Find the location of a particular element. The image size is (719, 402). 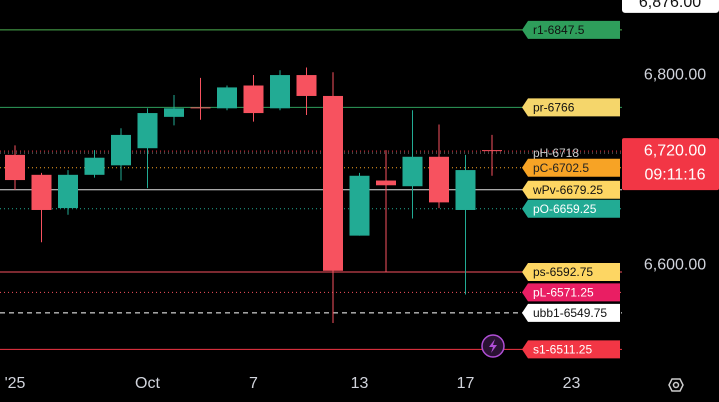

level-label: pr-6766 is located at coordinates (554, 108).